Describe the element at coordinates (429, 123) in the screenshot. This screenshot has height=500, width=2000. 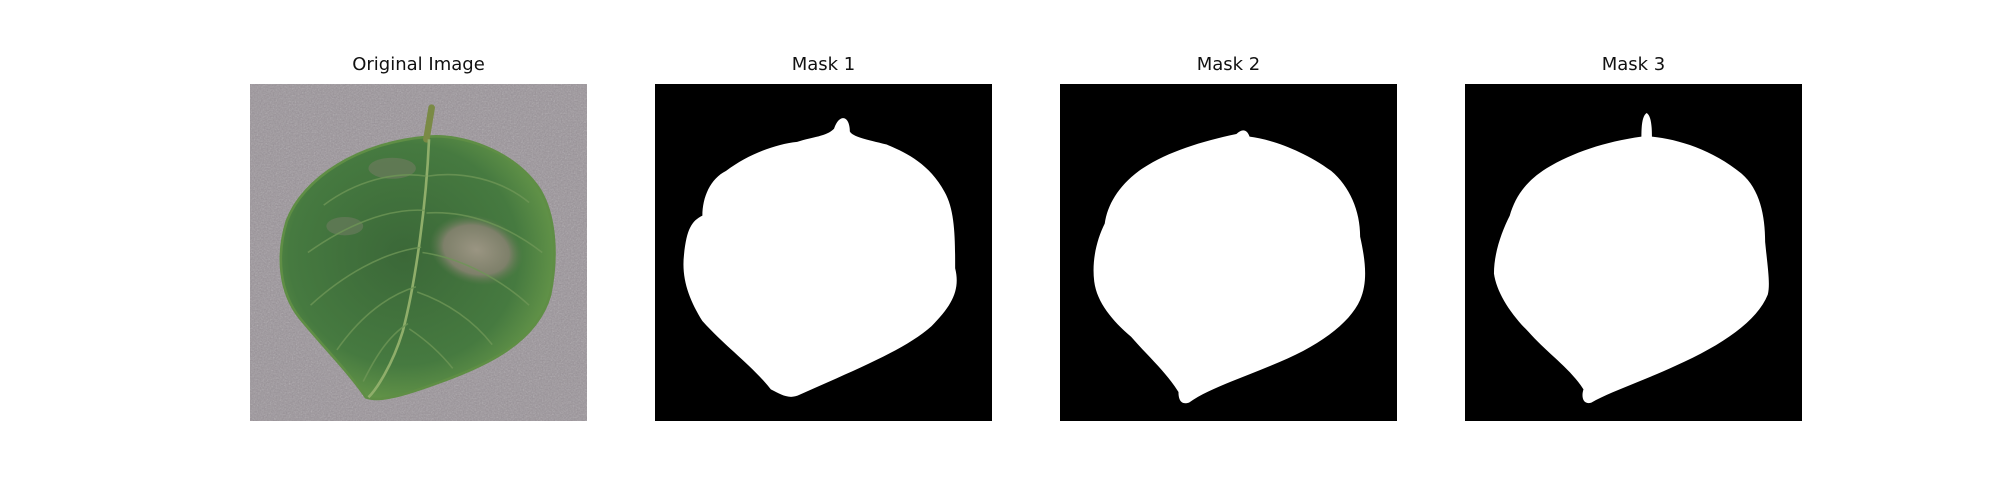
I see `leaf-stem` at that location.